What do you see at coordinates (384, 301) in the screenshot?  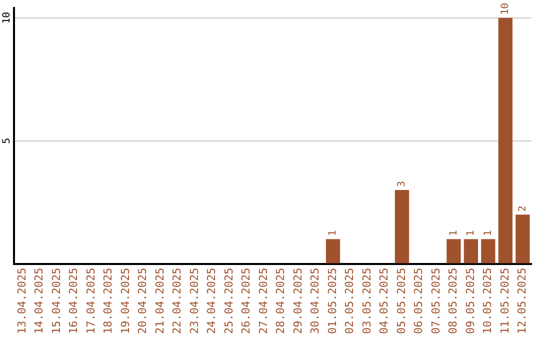 I see `x-tick-label: 04.05.2025` at bounding box center [384, 301].